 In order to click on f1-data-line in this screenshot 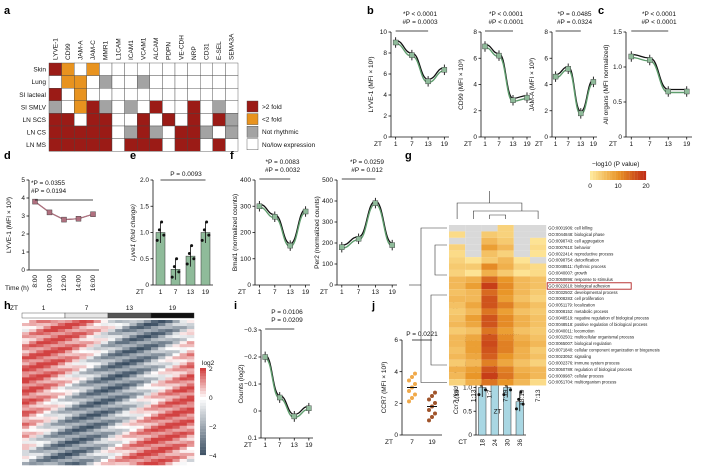, I will do `click(282, 227)`.